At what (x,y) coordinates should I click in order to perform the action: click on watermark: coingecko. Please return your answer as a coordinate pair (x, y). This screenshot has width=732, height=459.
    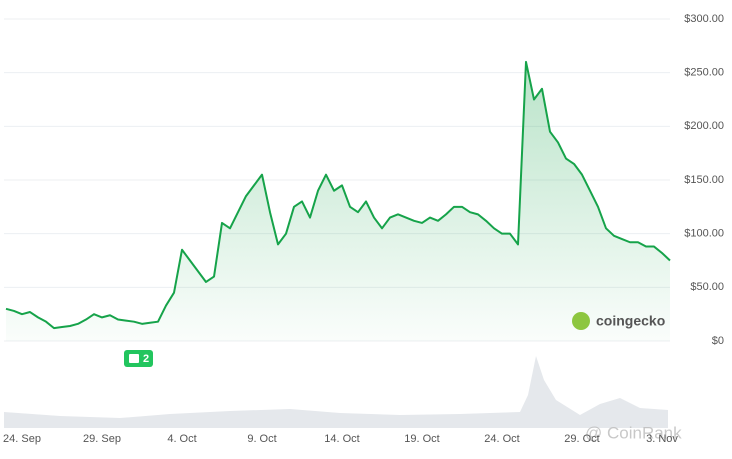
    Looking at the image, I should click on (630, 321).